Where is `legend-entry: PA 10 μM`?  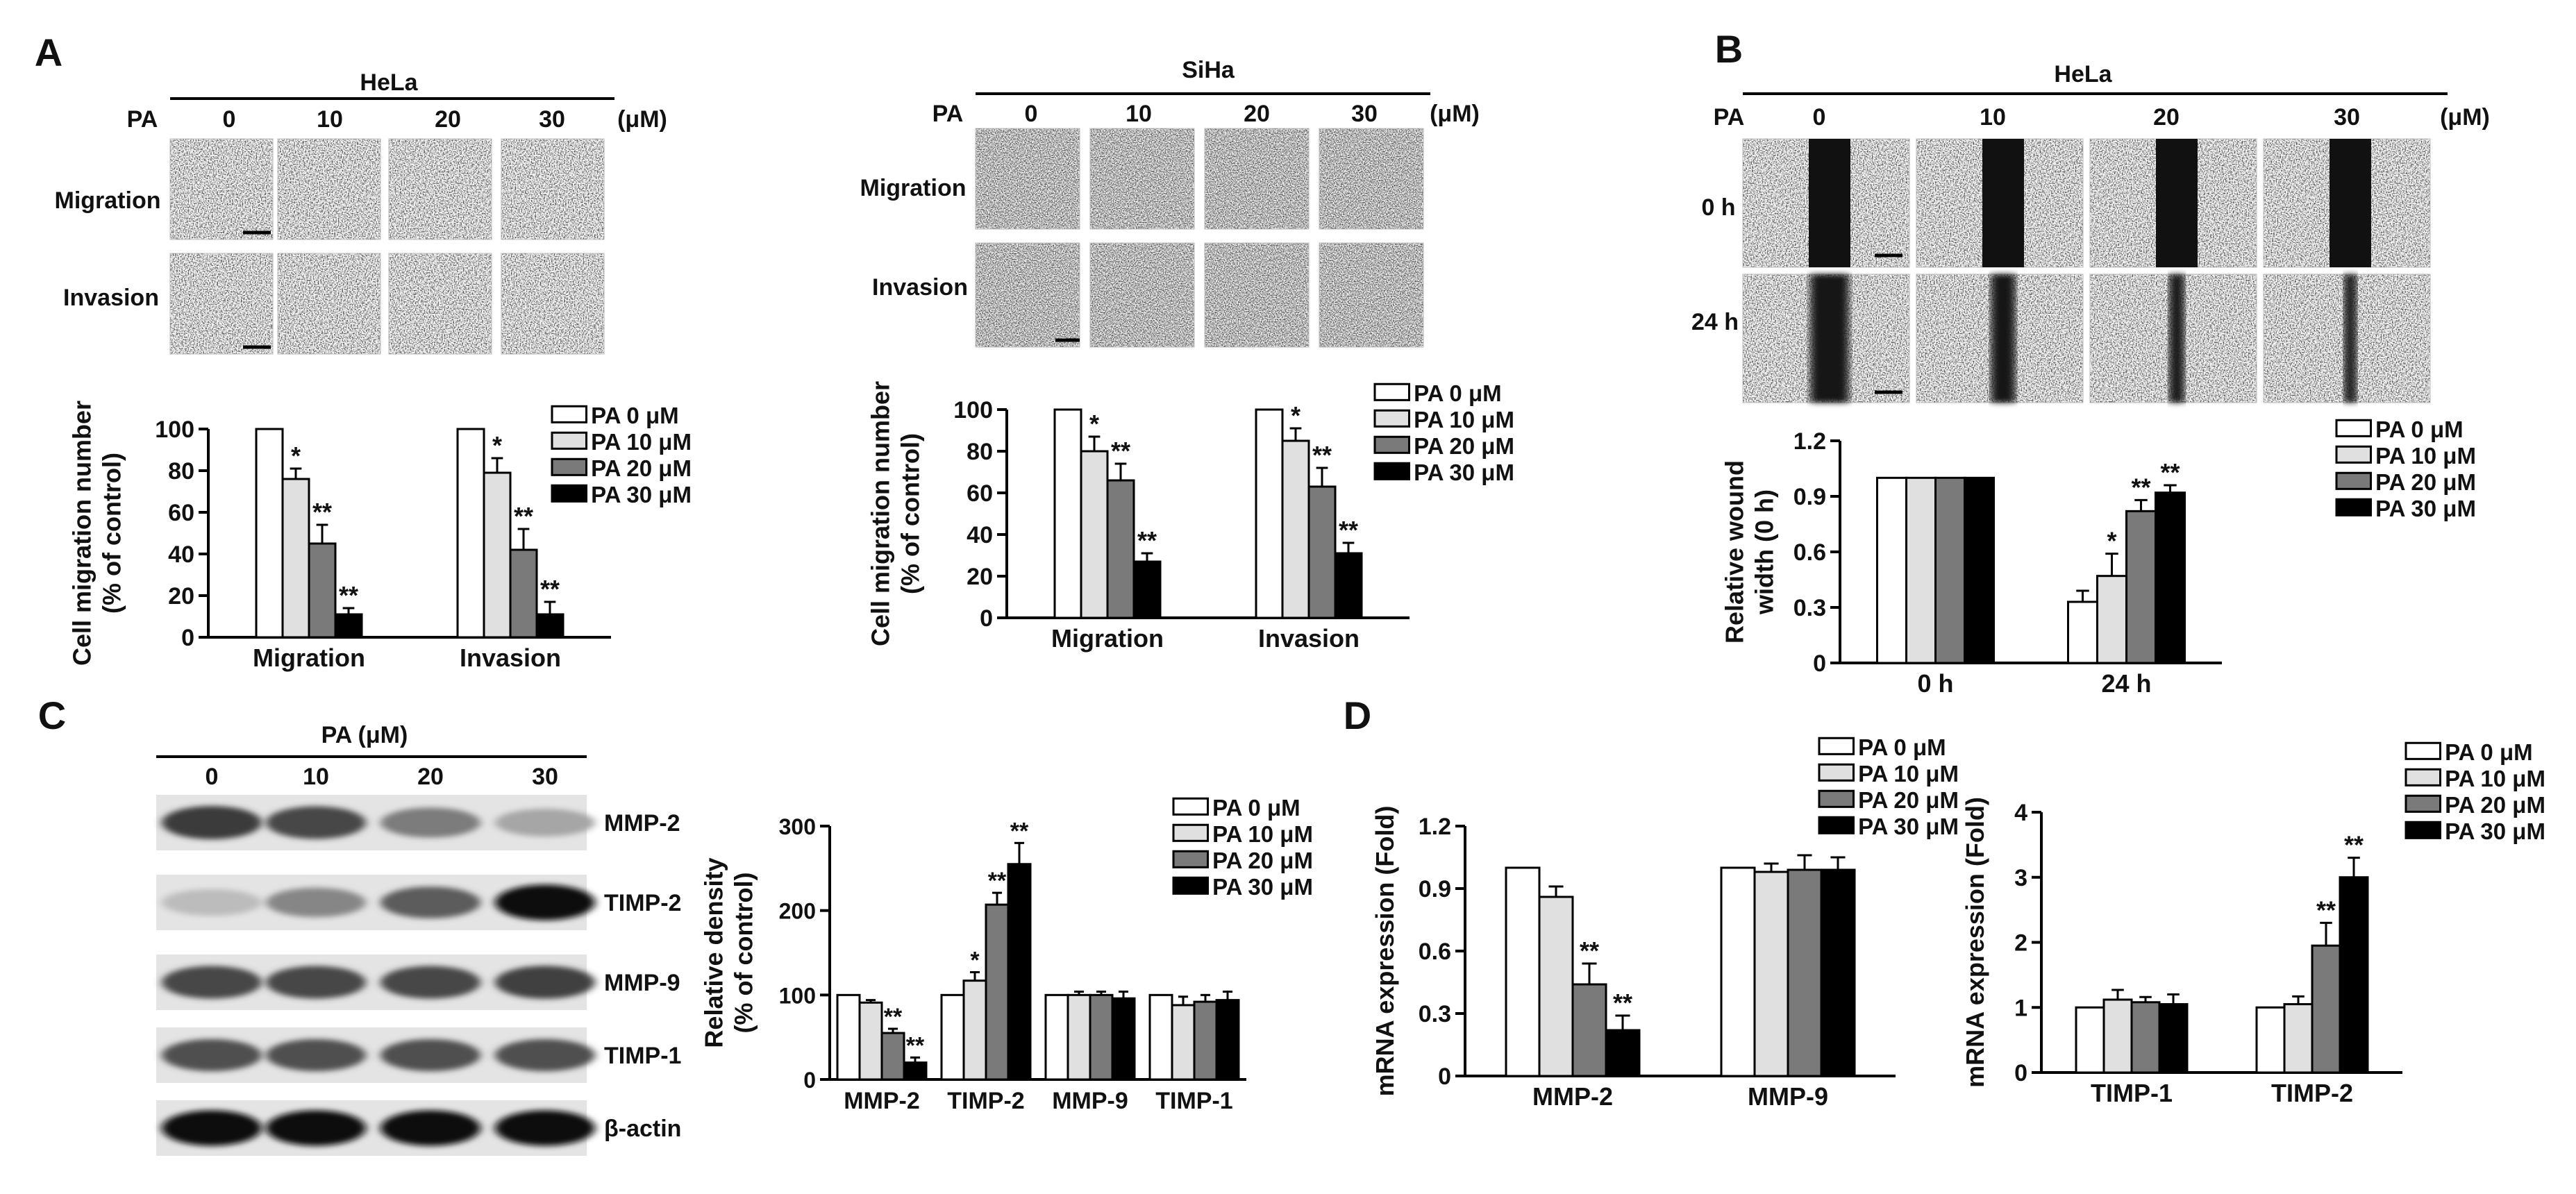 legend-entry: PA 10 μM is located at coordinates (1908, 774).